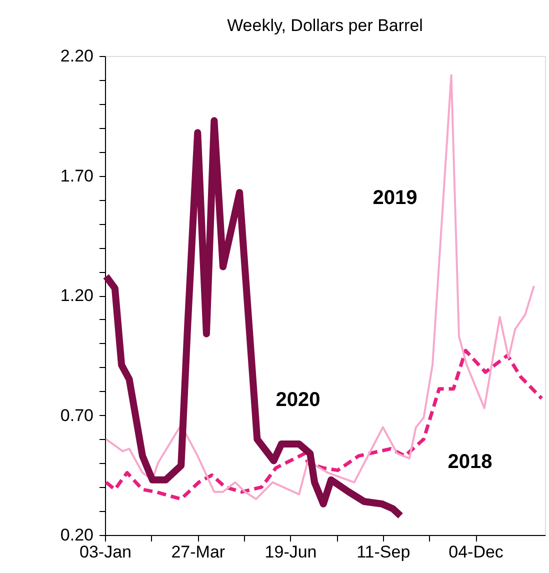  I want to click on x-tick-label: 19-Jun, so click(290, 552).